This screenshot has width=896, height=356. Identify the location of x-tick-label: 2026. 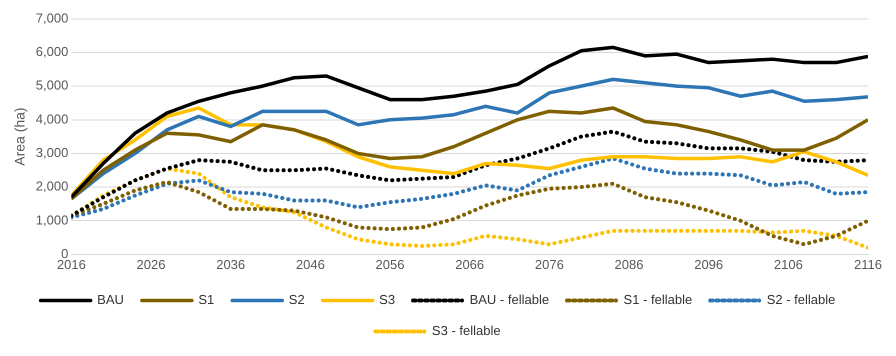
(151, 264).